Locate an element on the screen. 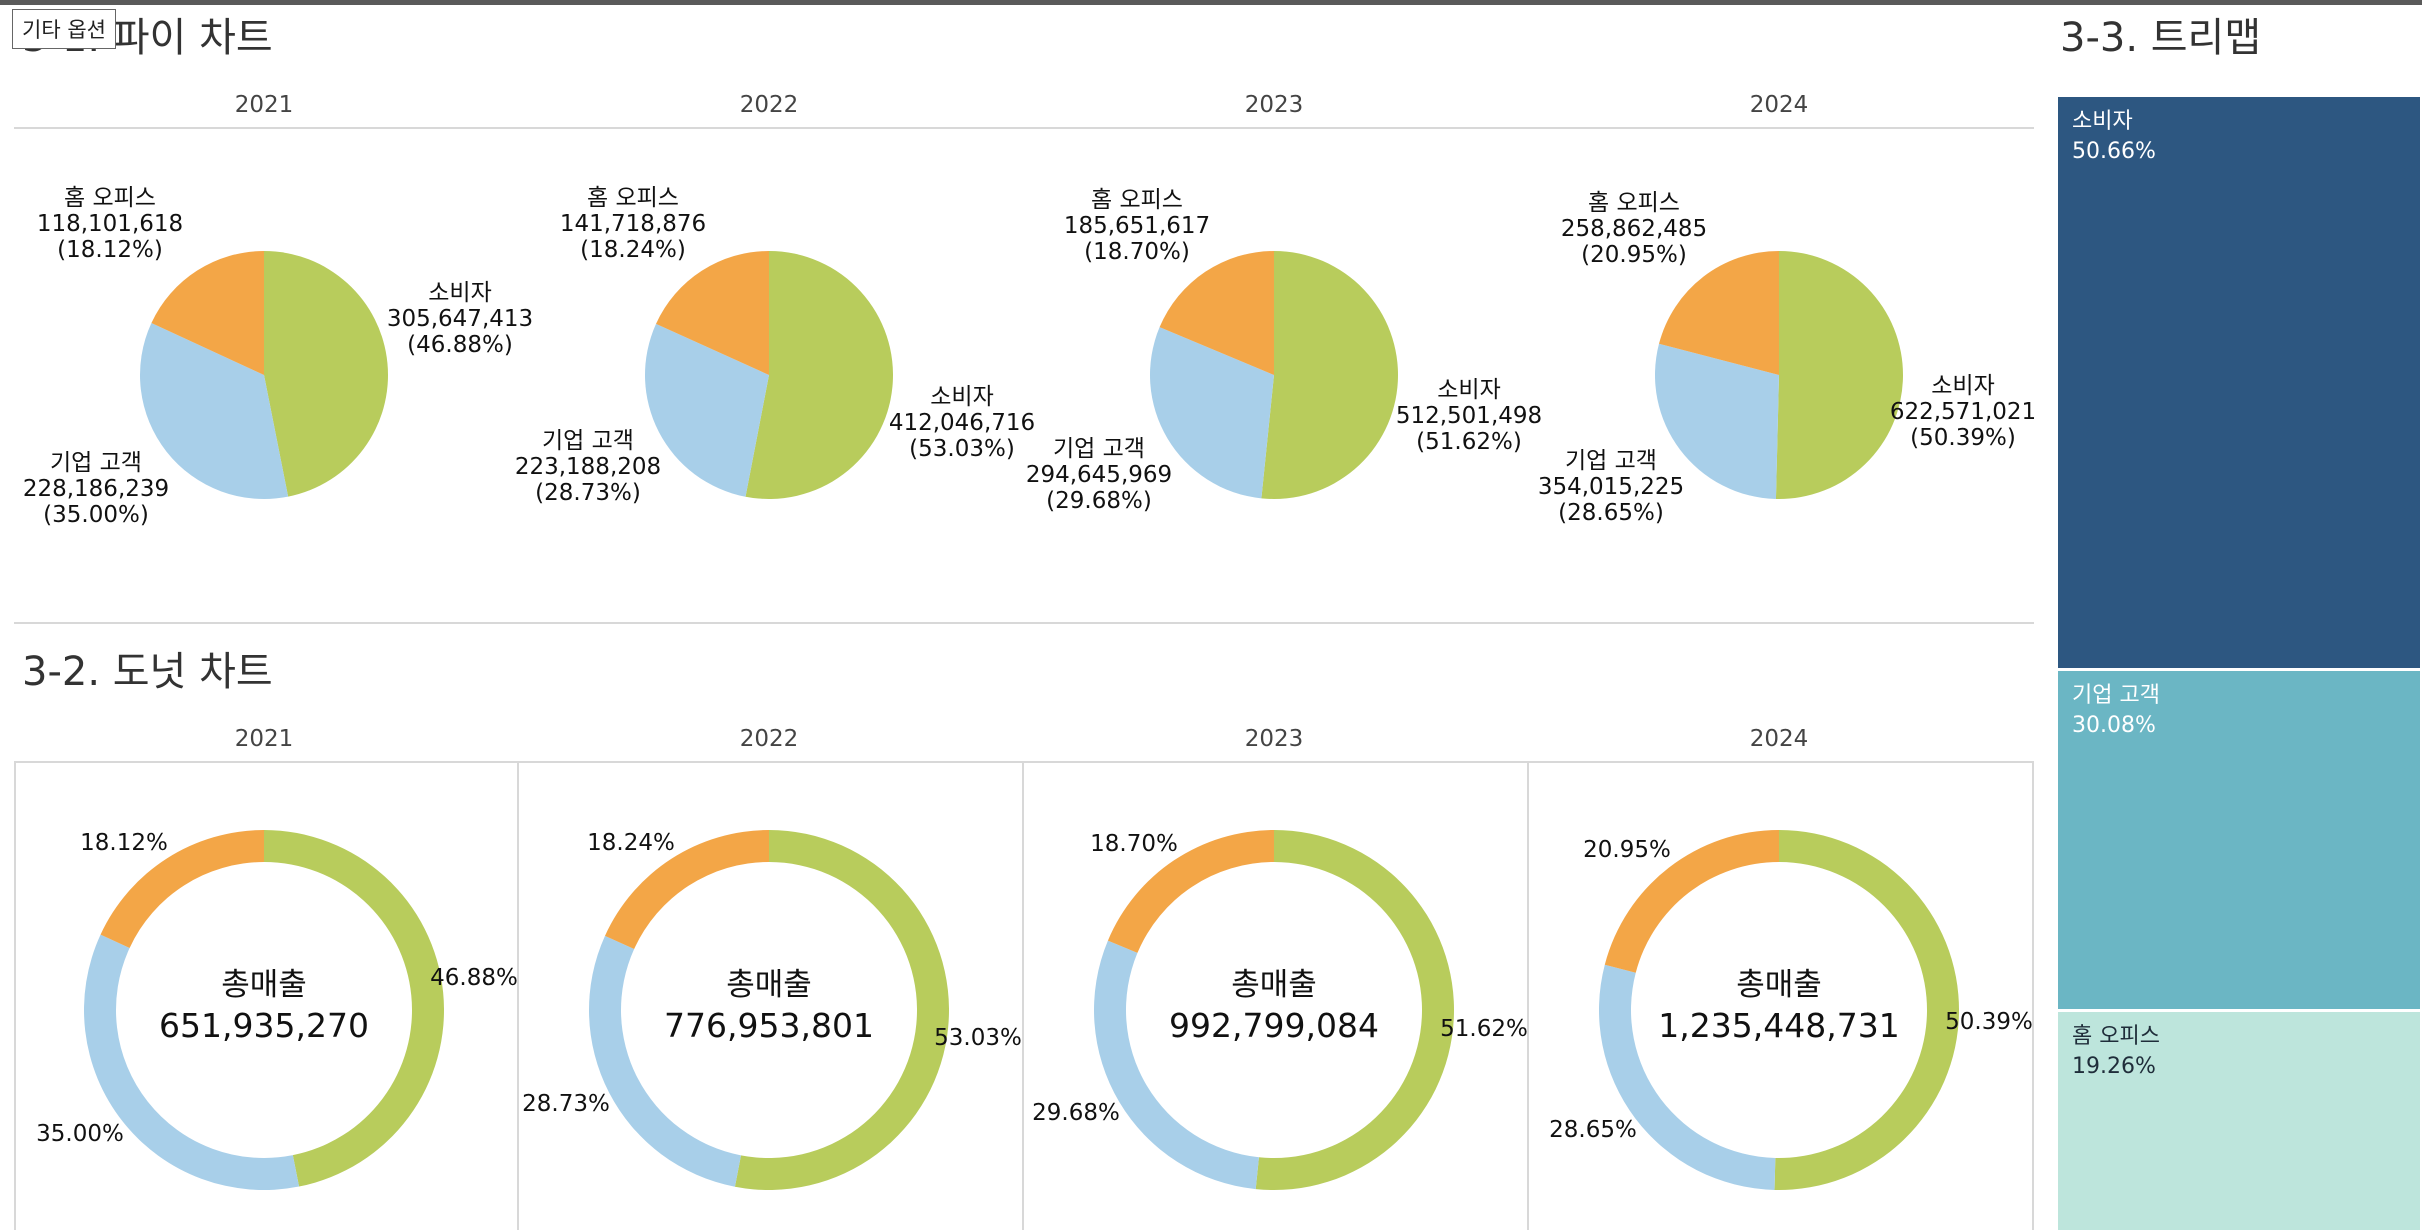  pie-slice-home-office-2022 is located at coordinates (712, 313).